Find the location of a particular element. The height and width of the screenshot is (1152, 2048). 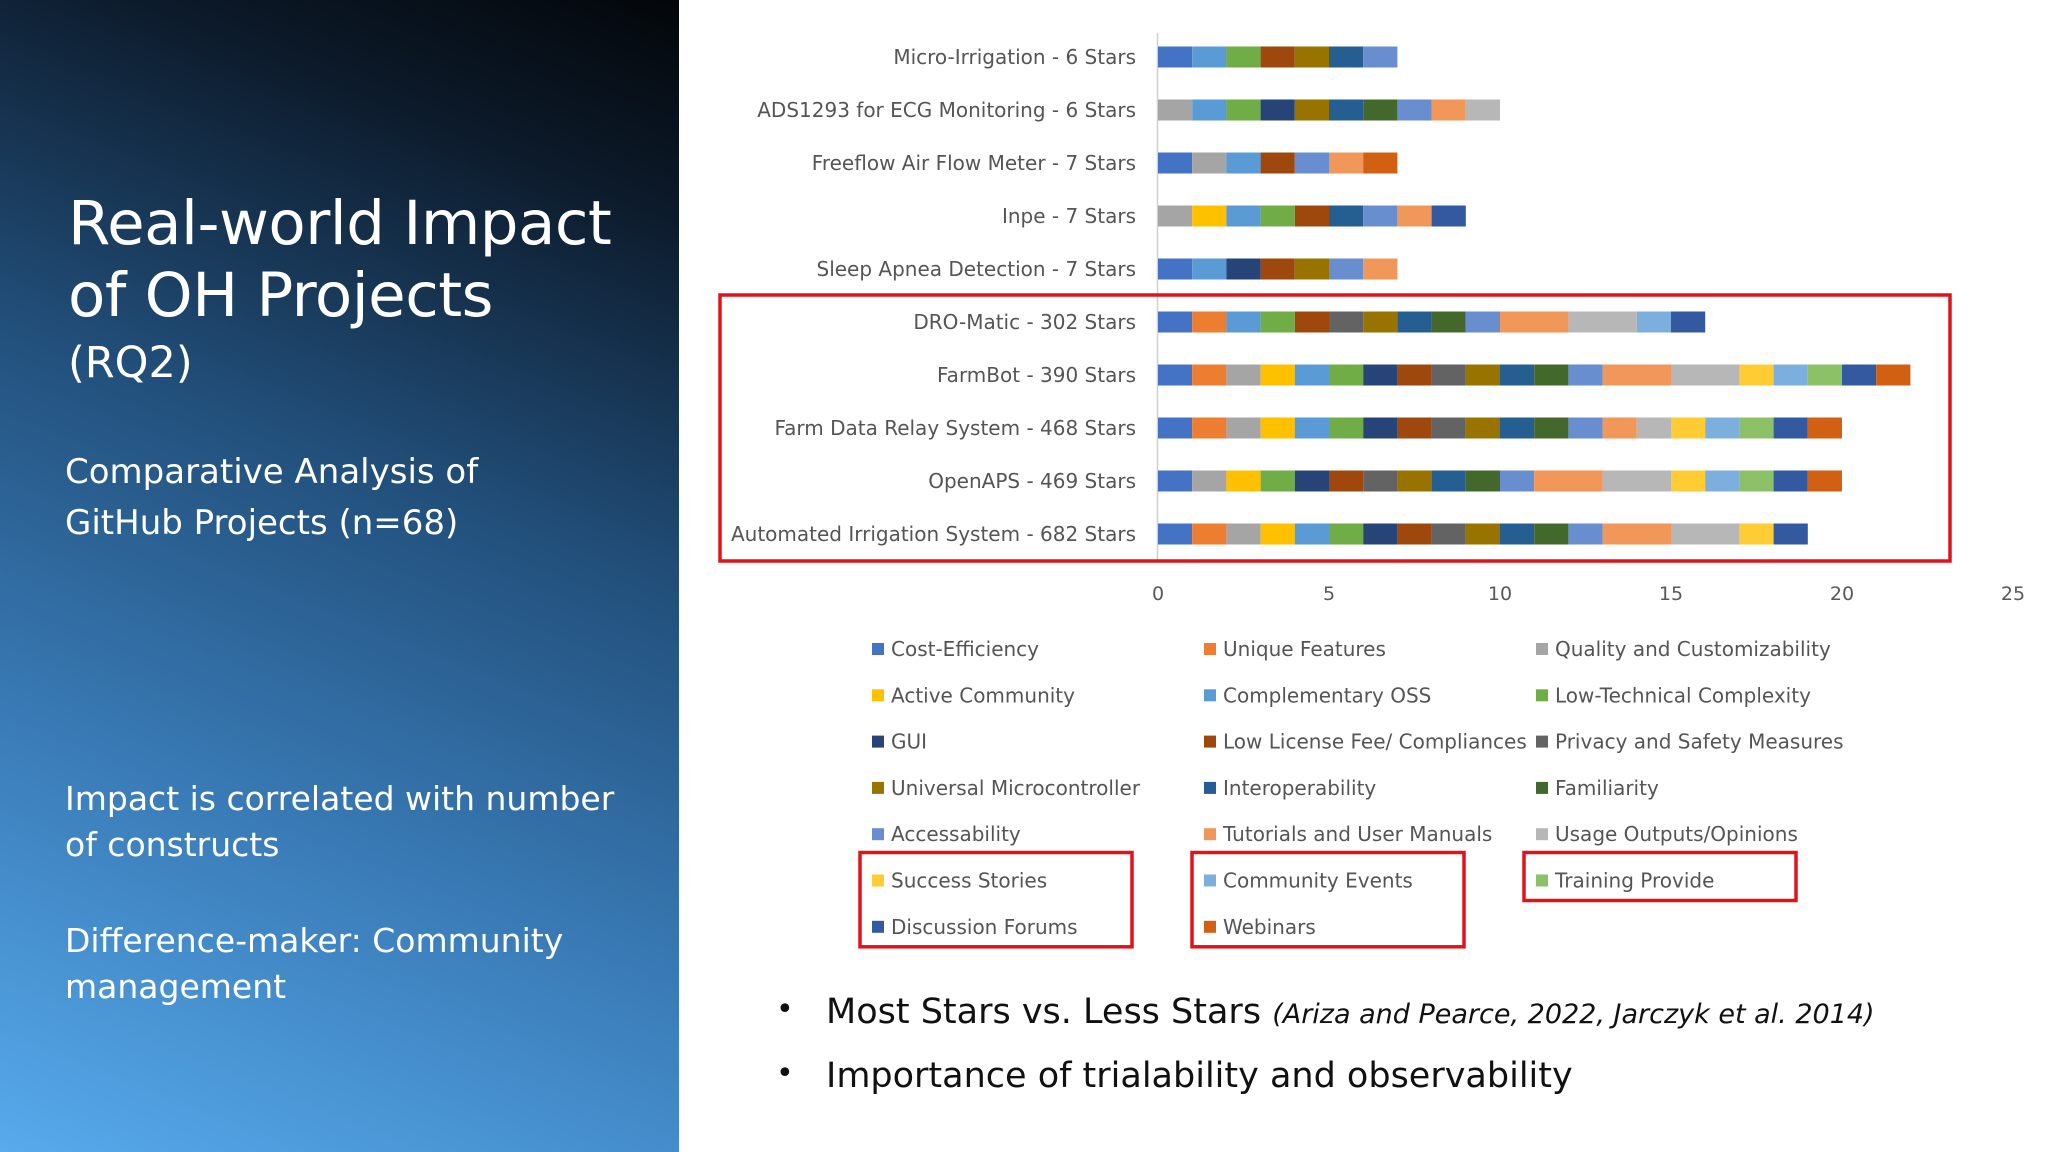

y-tick-label: DRO-Matic - 302 Stars is located at coordinates (1024, 322).